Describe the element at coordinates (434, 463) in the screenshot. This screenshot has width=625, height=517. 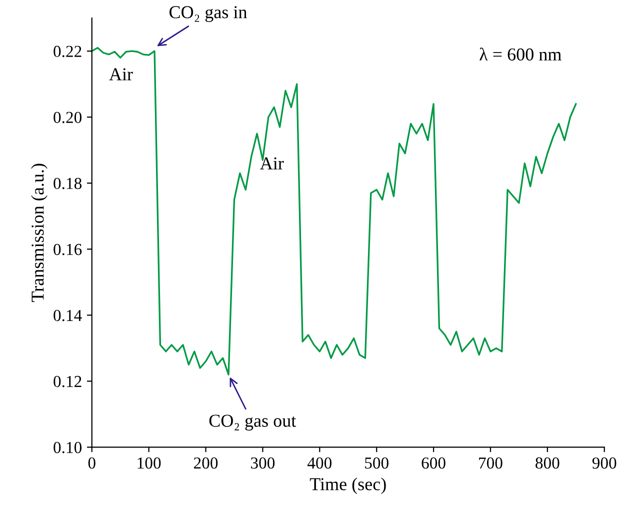
I see `x-tick-label: 600` at that location.